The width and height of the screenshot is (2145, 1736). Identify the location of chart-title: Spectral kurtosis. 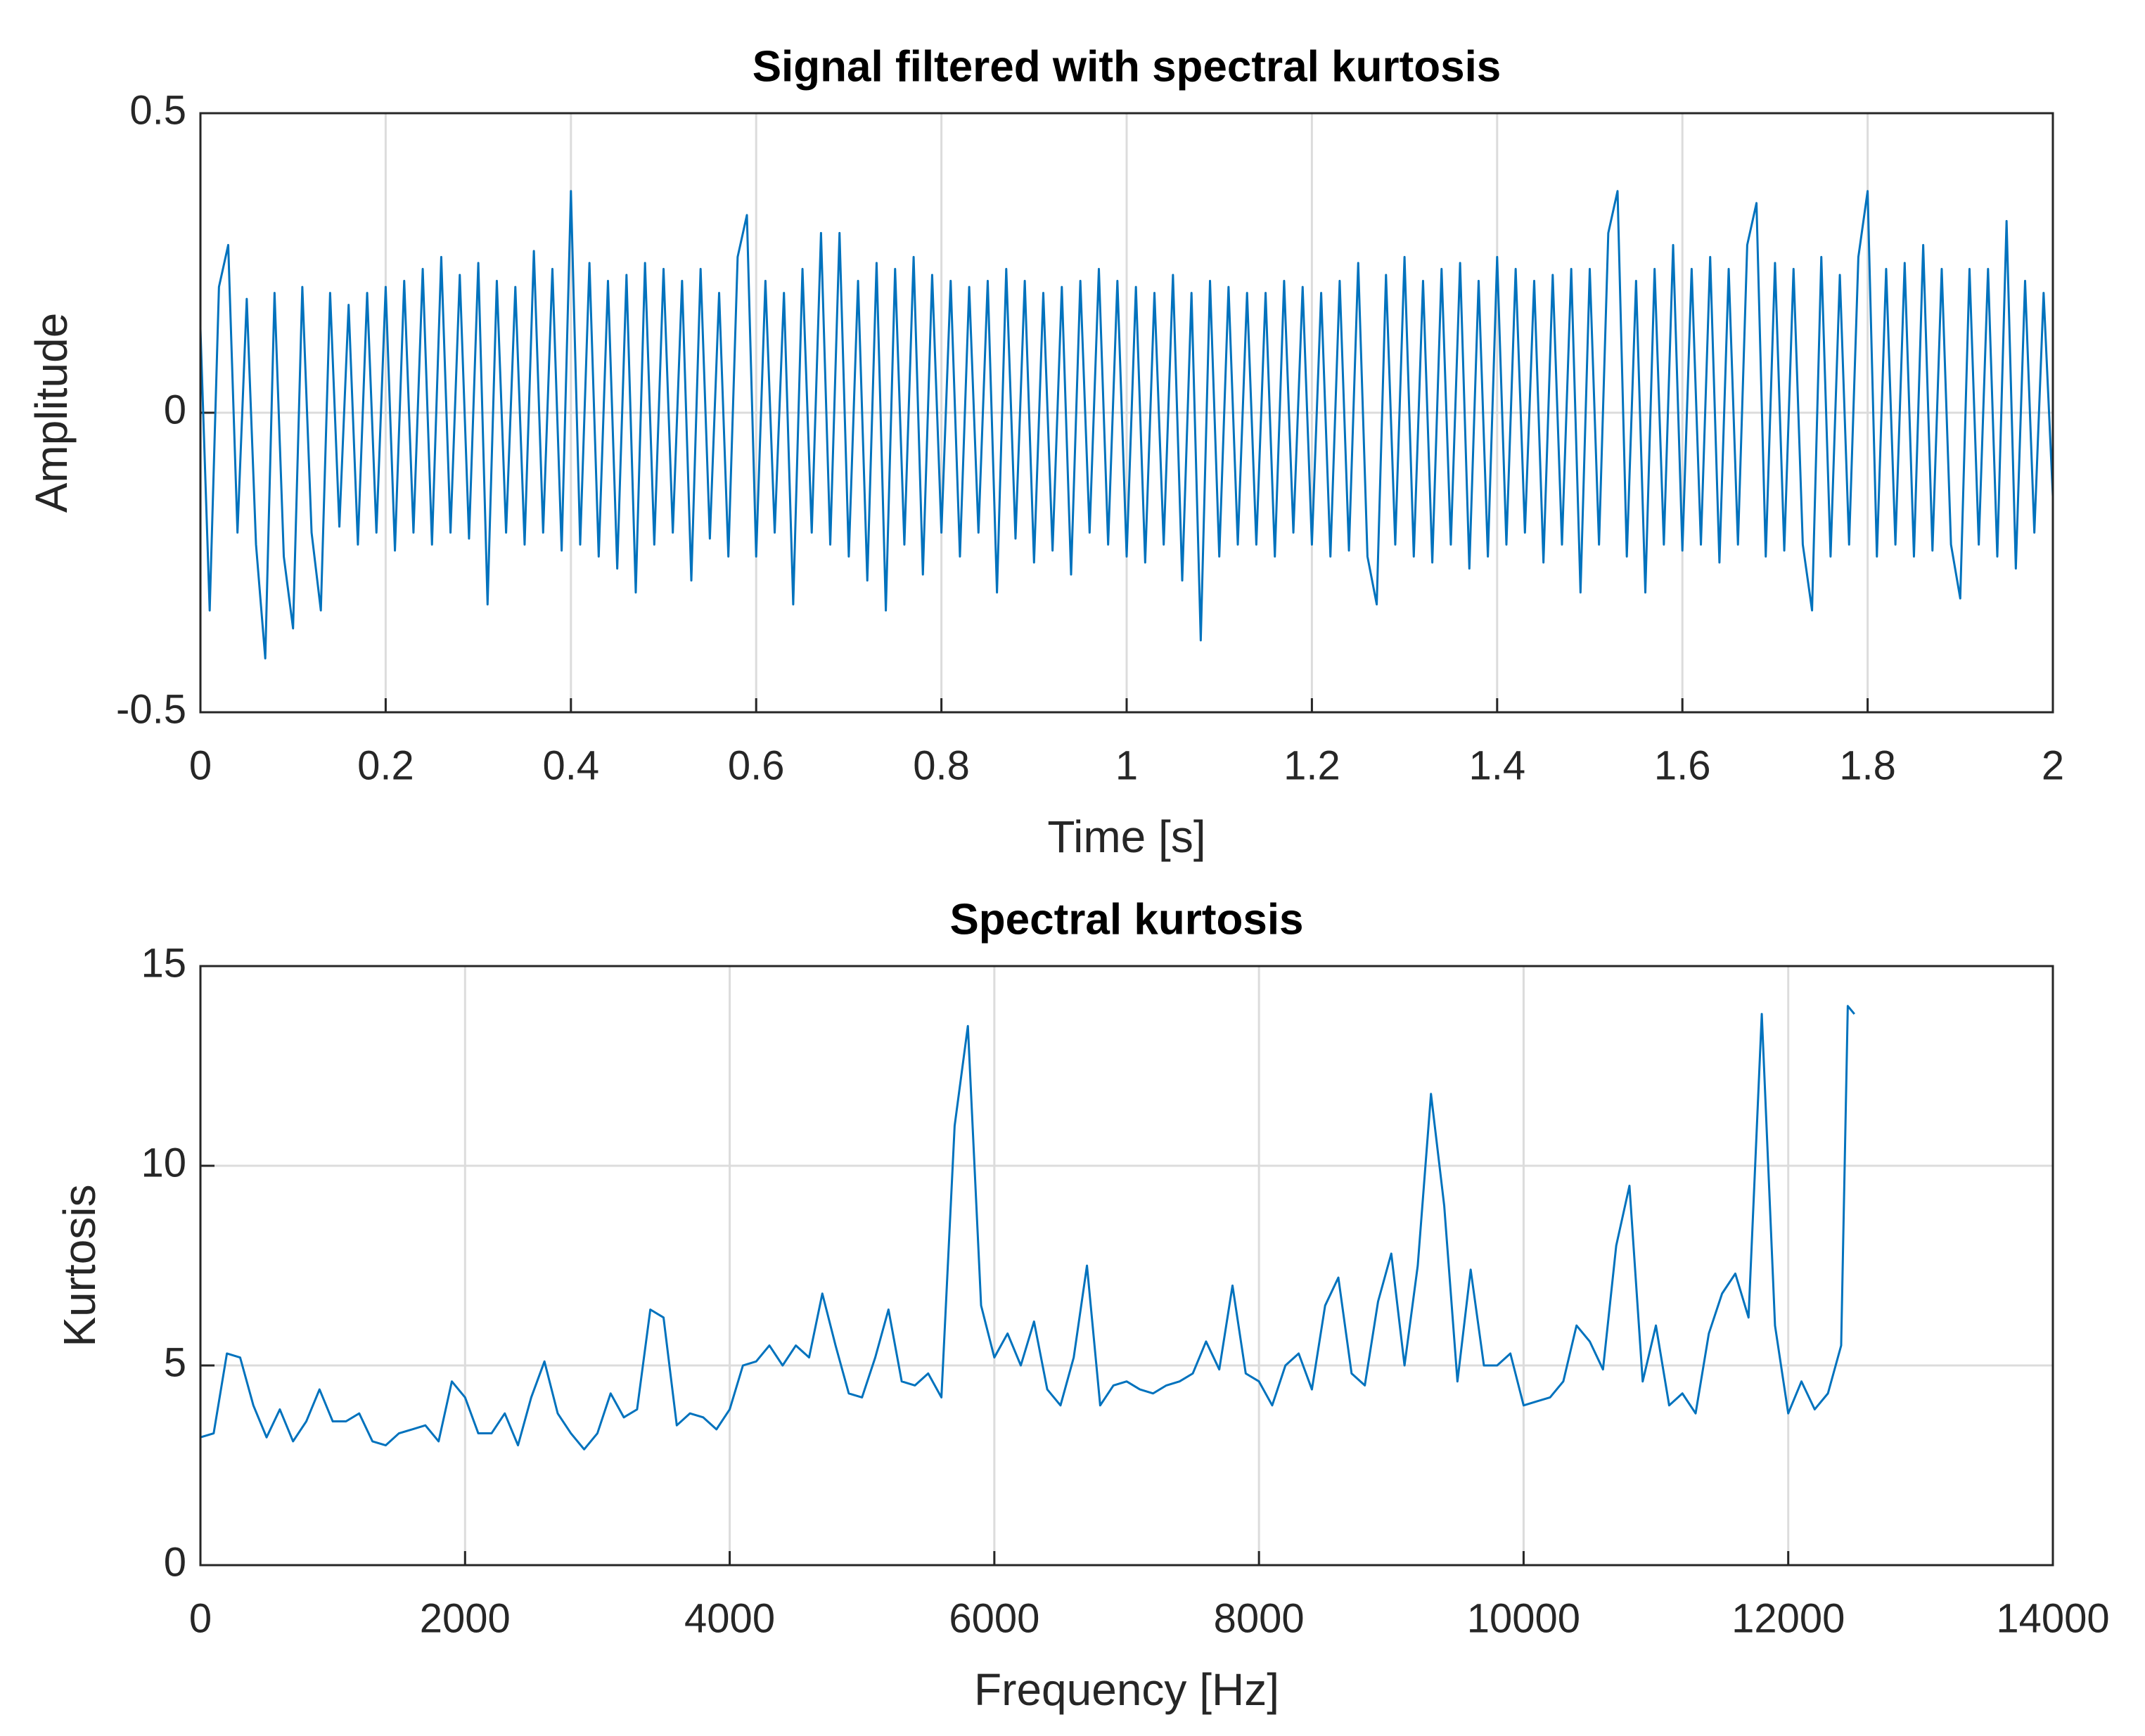
(1126, 919).